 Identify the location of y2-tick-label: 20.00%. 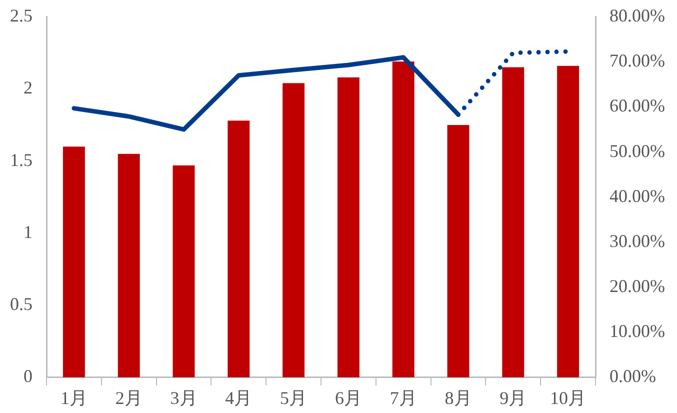
(638, 286).